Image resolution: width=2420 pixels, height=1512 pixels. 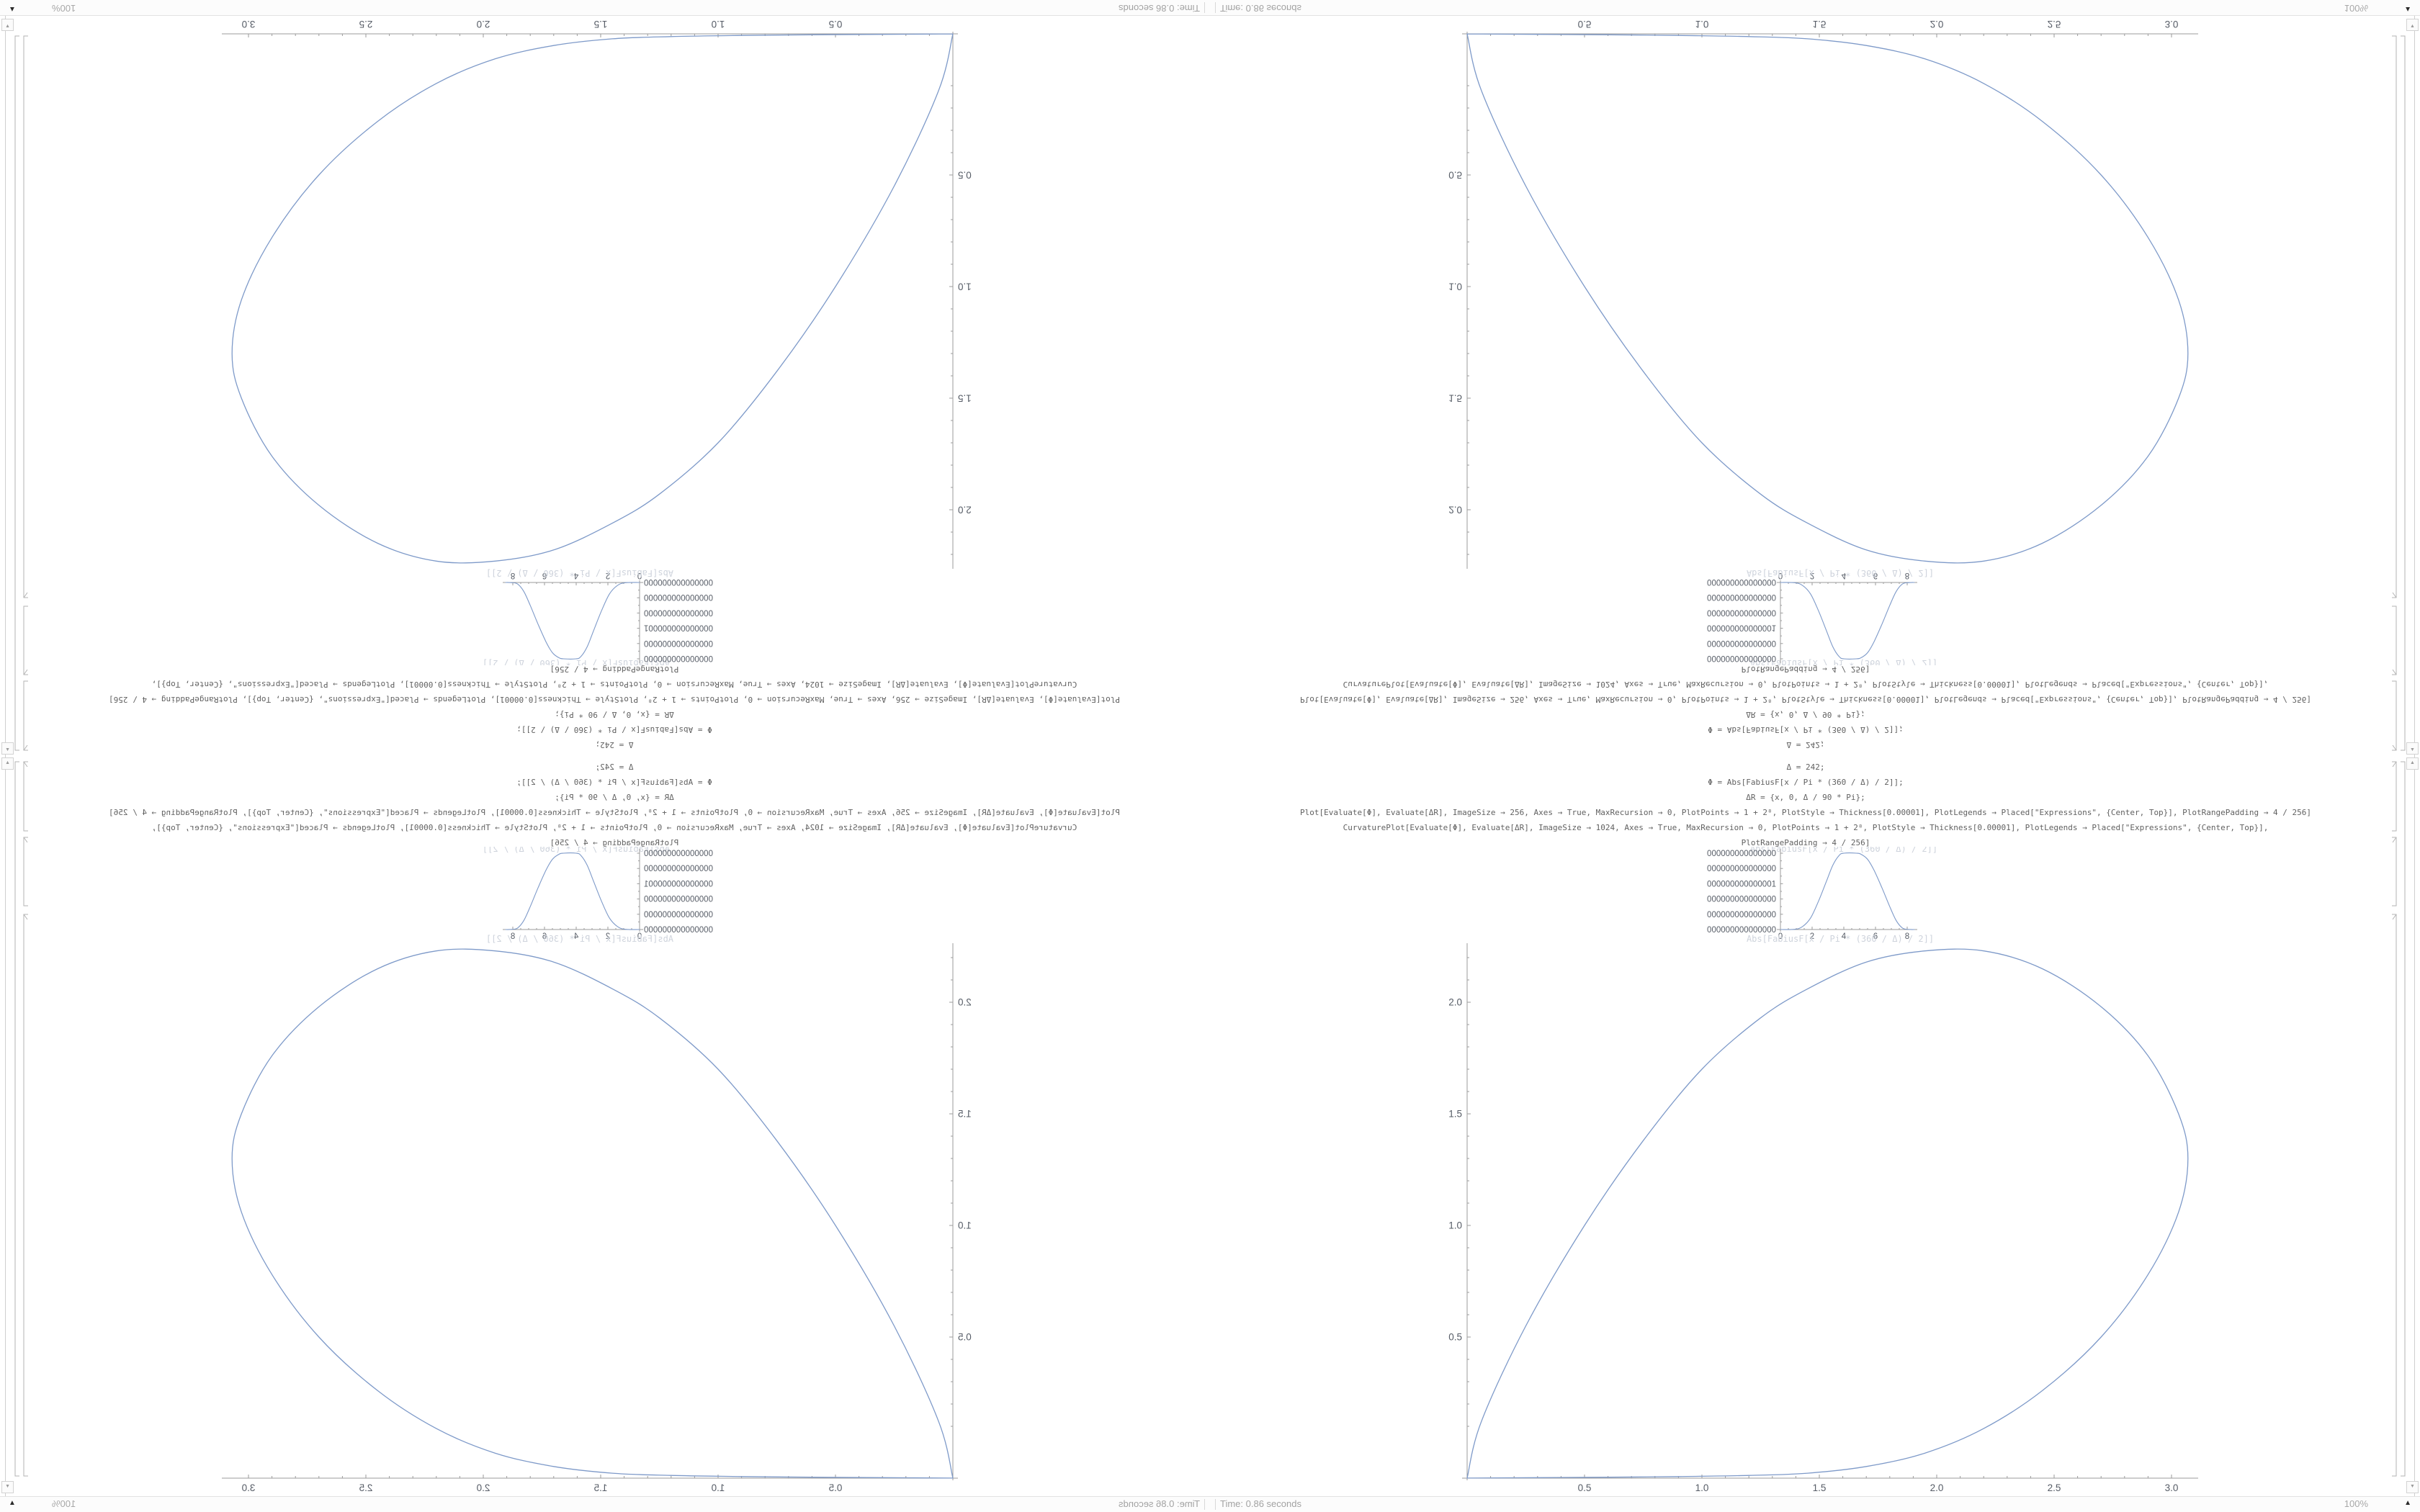 I want to click on svg-text: 3.0, so click(x=2172, y=1487).